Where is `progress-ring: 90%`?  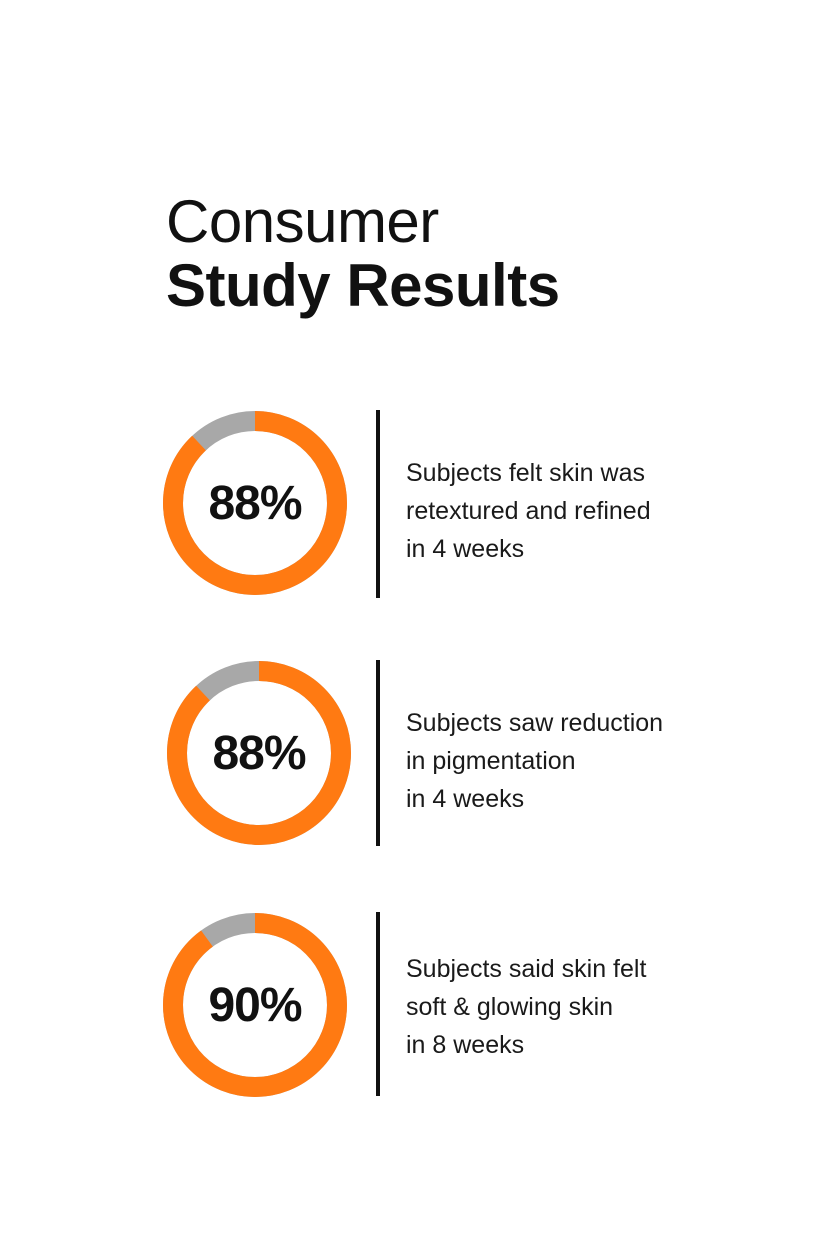
progress-ring: 90% is located at coordinates (255, 1005).